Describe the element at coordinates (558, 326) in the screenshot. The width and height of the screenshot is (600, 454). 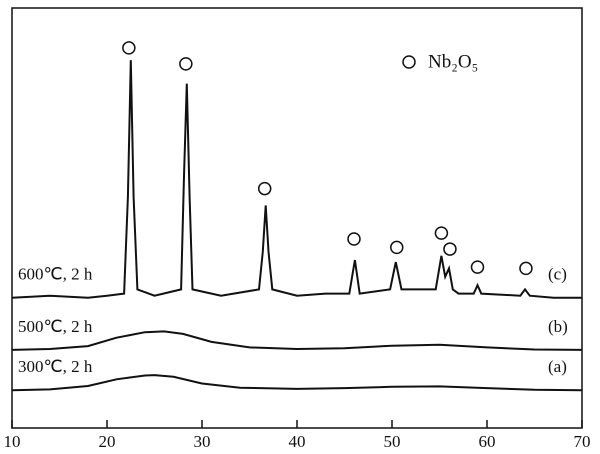
I see `curve-tag: (b)` at that location.